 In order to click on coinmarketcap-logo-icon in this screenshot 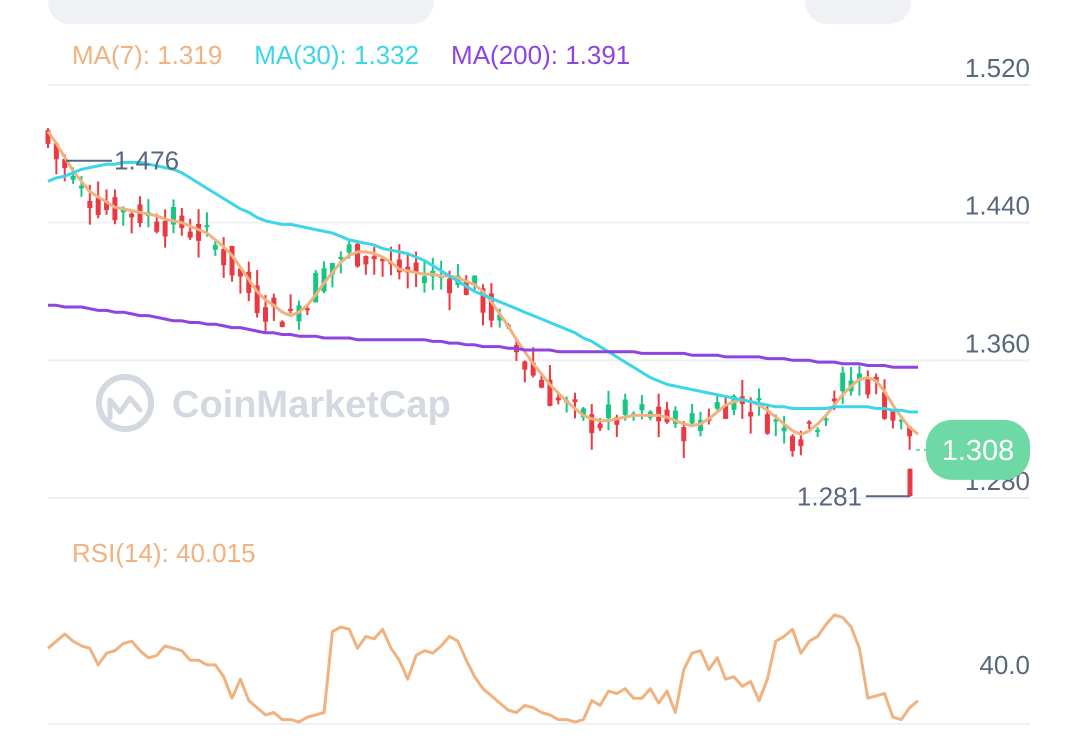, I will do `click(125, 403)`.